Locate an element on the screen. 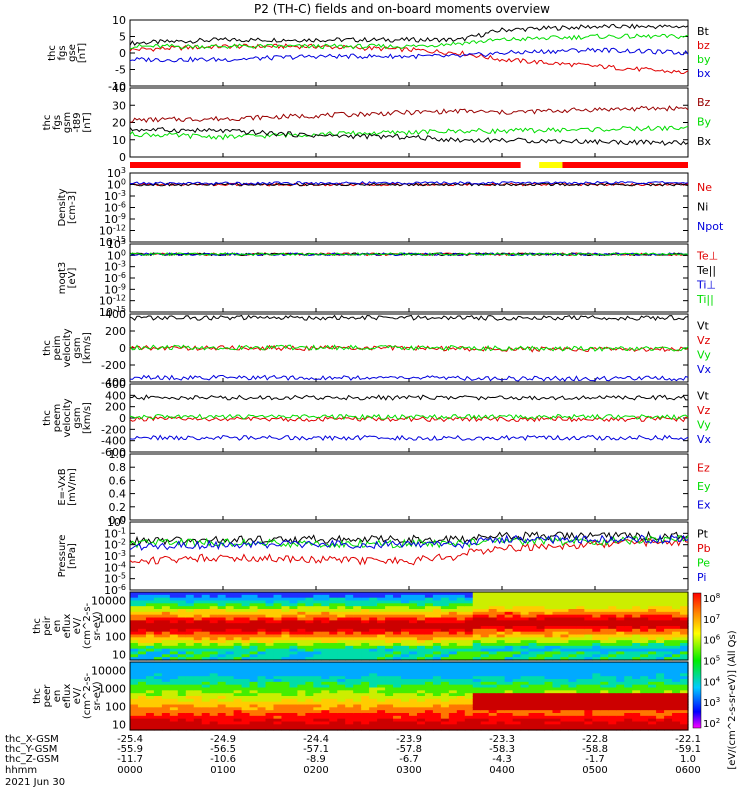 The width and height of the screenshot is (750, 804). y-tick-label: 10 is located at coordinates (119, 655).